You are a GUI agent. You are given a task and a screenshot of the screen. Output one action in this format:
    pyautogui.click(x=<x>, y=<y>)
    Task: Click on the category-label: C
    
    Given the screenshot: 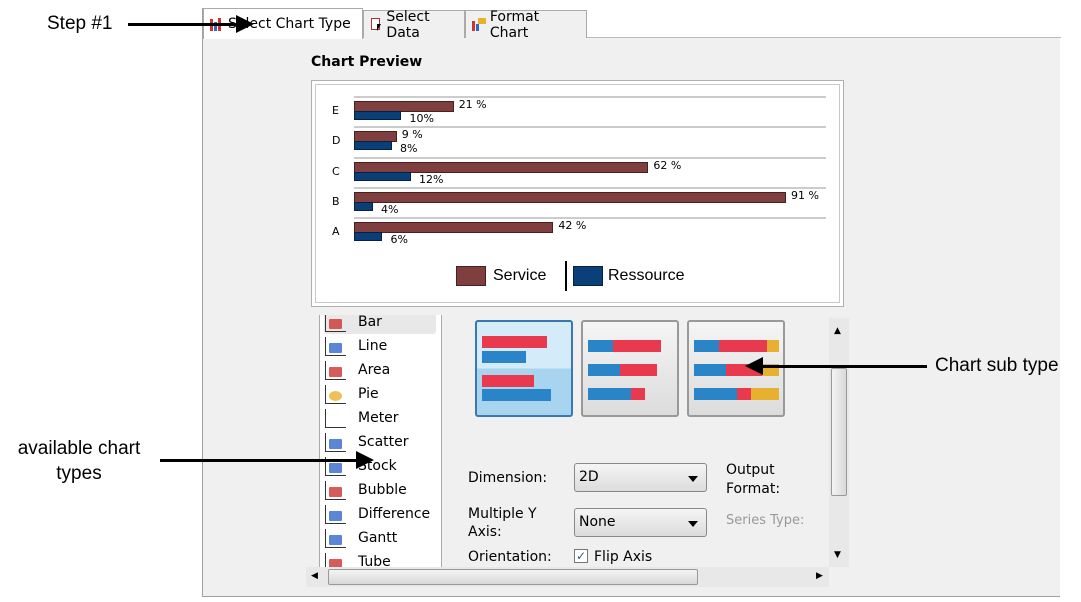 What is the action you would take?
    pyautogui.click(x=336, y=171)
    